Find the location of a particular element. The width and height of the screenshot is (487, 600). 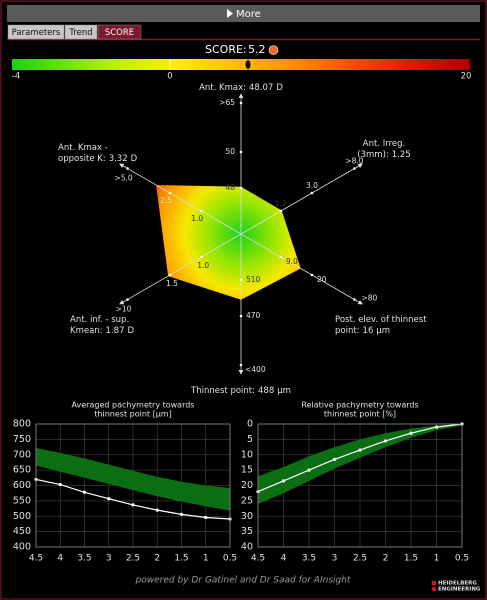

y-tick-label: 750 is located at coordinates (22, 439).